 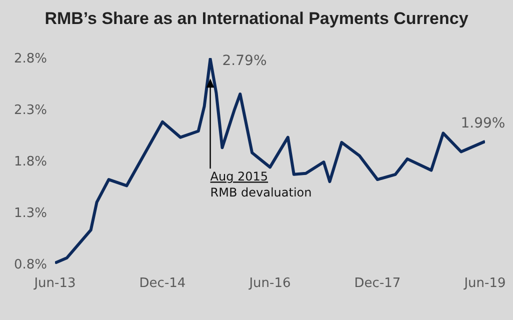 I want to click on x-tick-label: Dec-14, so click(x=162, y=284).